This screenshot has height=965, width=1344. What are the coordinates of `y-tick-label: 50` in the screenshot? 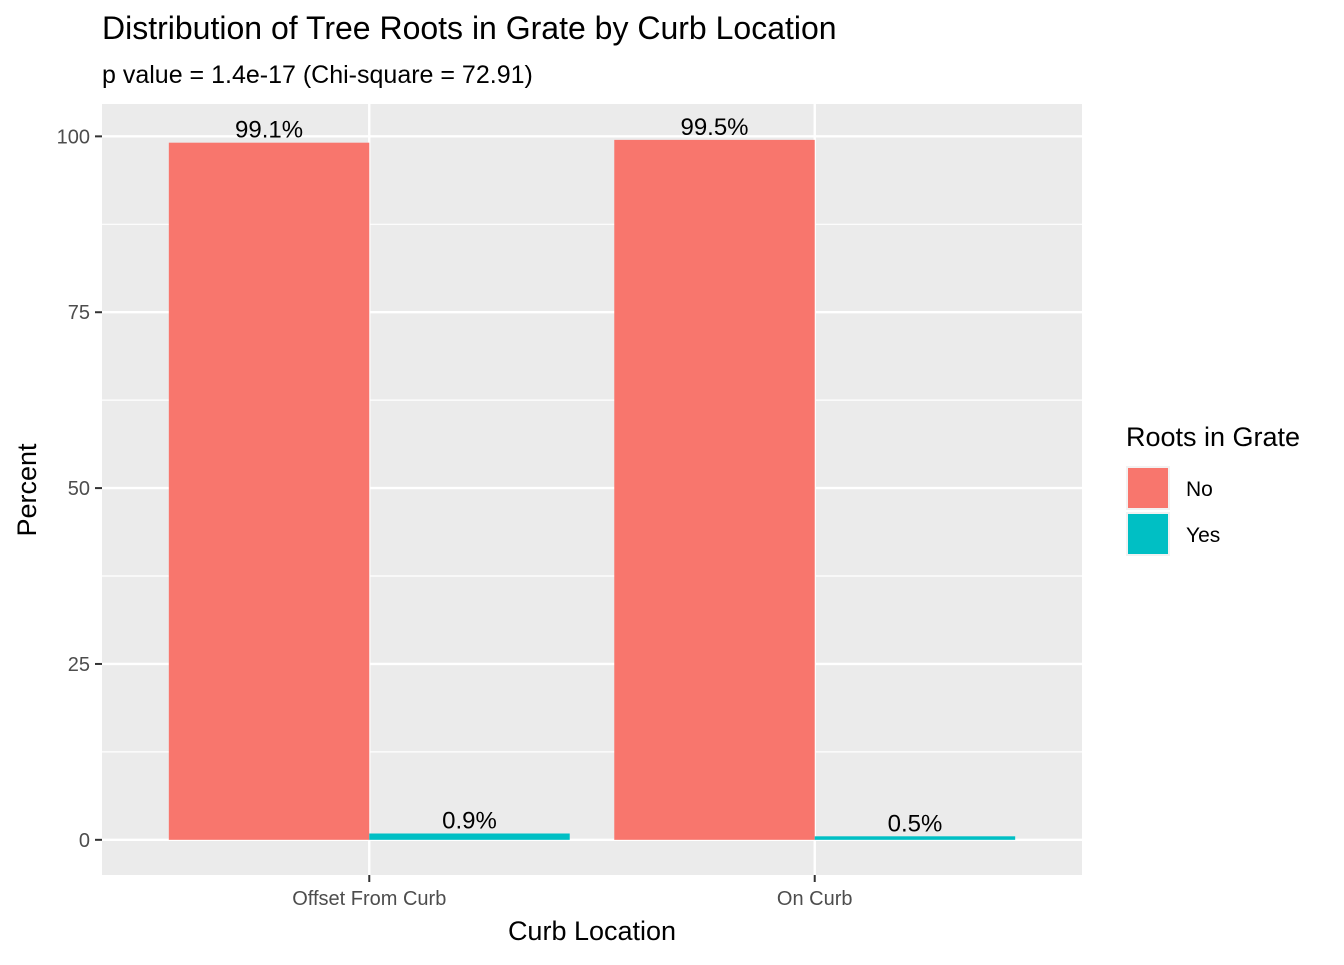 It's located at (79, 489).